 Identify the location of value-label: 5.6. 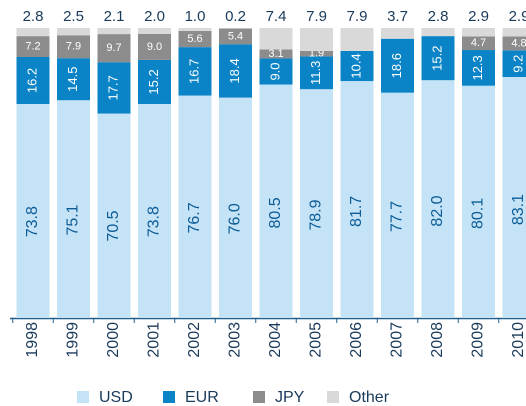
(194, 39).